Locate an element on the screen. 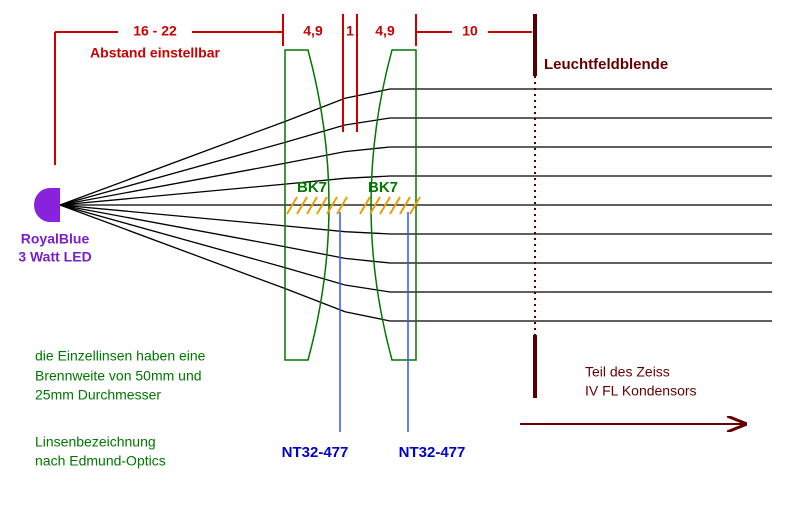  dimension: 10 is located at coordinates (470, 31).